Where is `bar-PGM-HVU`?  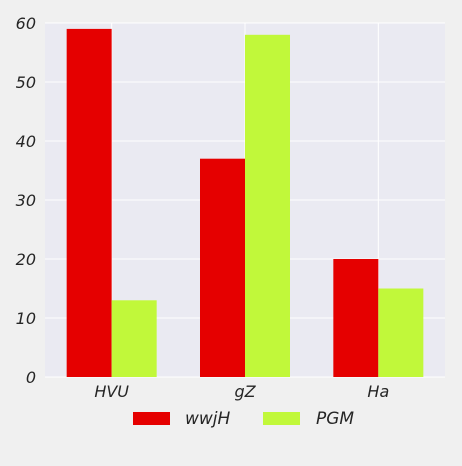 bar-PGM-HVU is located at coordinates (134, 338).